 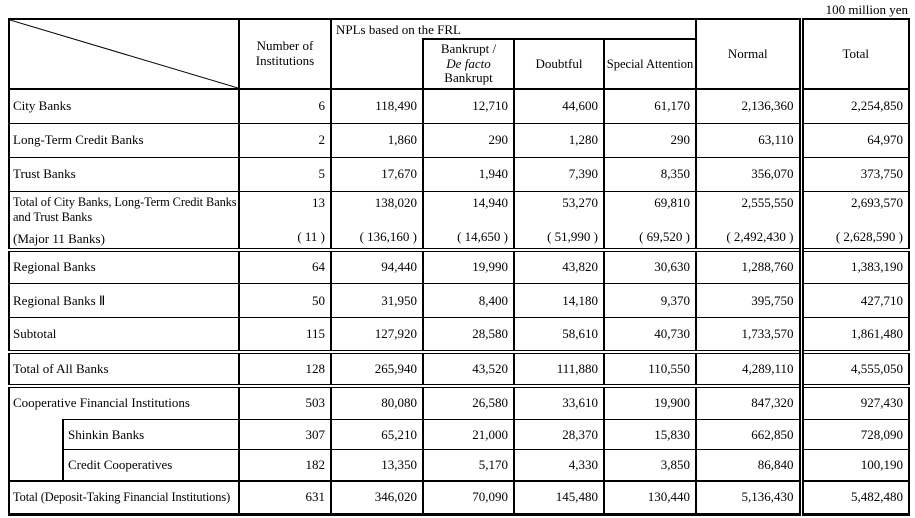 What do you see at coordinates (376, 140) in the screenshot?
I see `cell: 1,860` at bounding box center [376, 140].